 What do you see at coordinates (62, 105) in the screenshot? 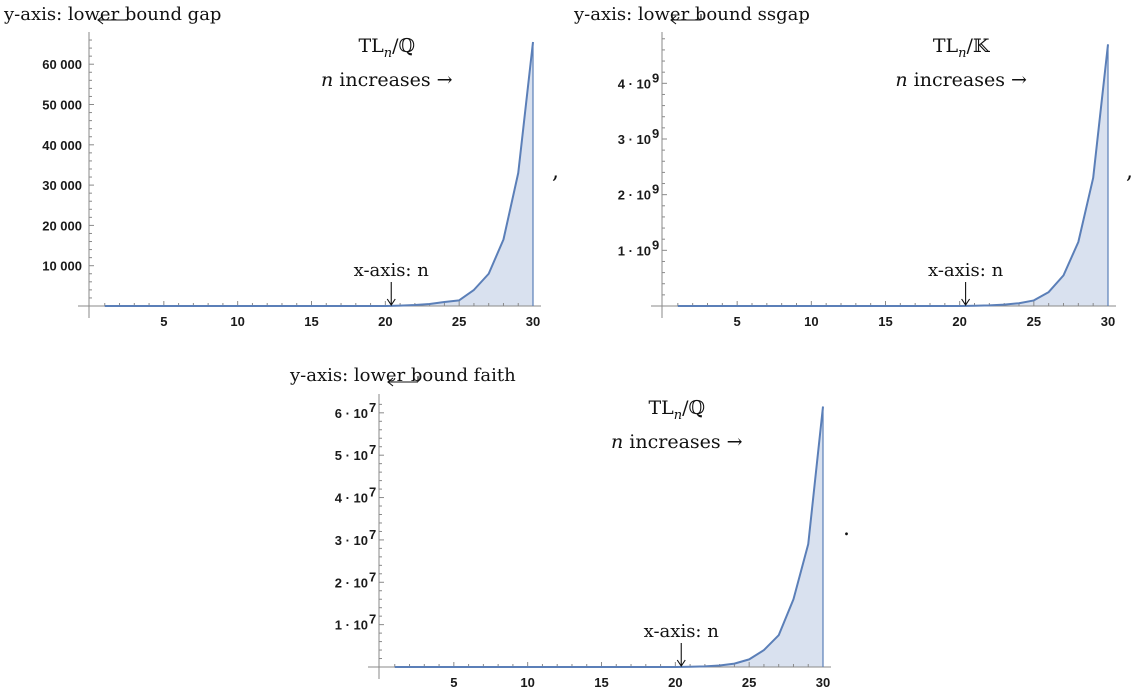
I see `y-tick-label: 50 000` at bounding box center [62, 105].